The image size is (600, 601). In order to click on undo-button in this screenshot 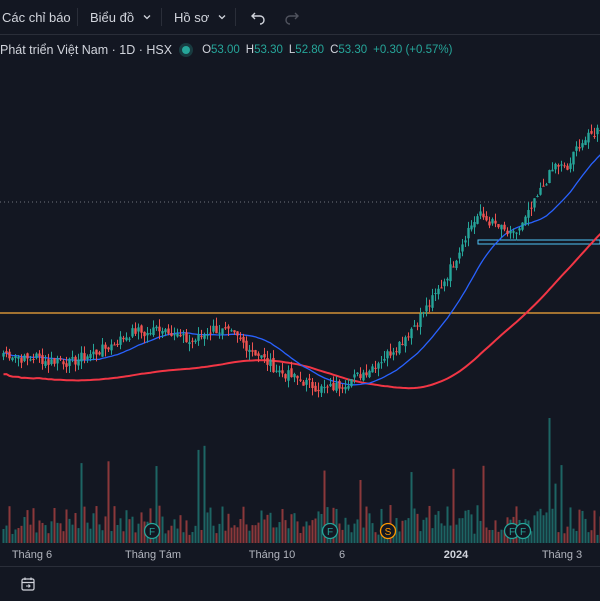, I will do `click(258, 17)`.